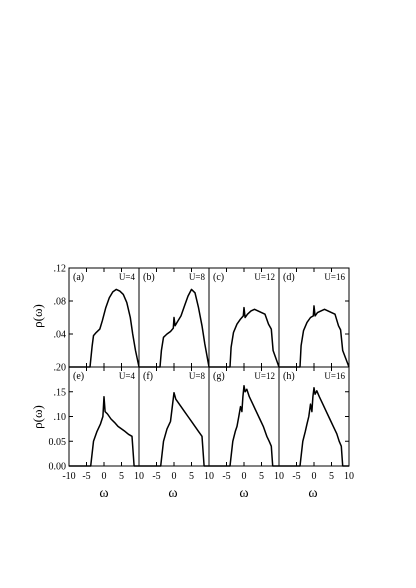  What do you see at coordinates (243, 493) in the screenshot?
I see `x-axis-label-3: ω` at bounding box center [243, 493].